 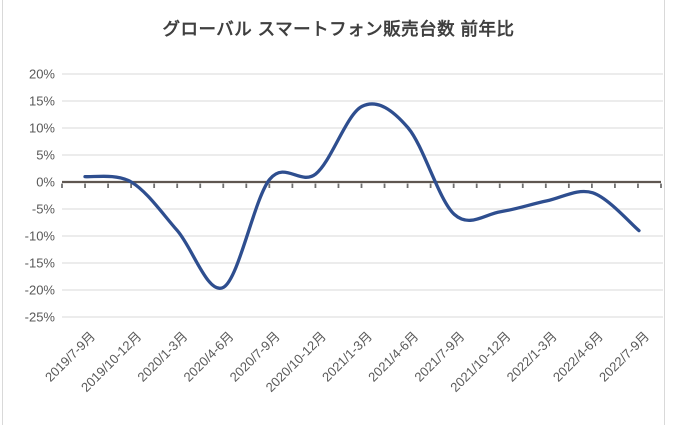 What do you see at coordinates (42, 128) in the screenshot?
I see `y-axis-tick-label: 10%` at bounding box center [42, 128].